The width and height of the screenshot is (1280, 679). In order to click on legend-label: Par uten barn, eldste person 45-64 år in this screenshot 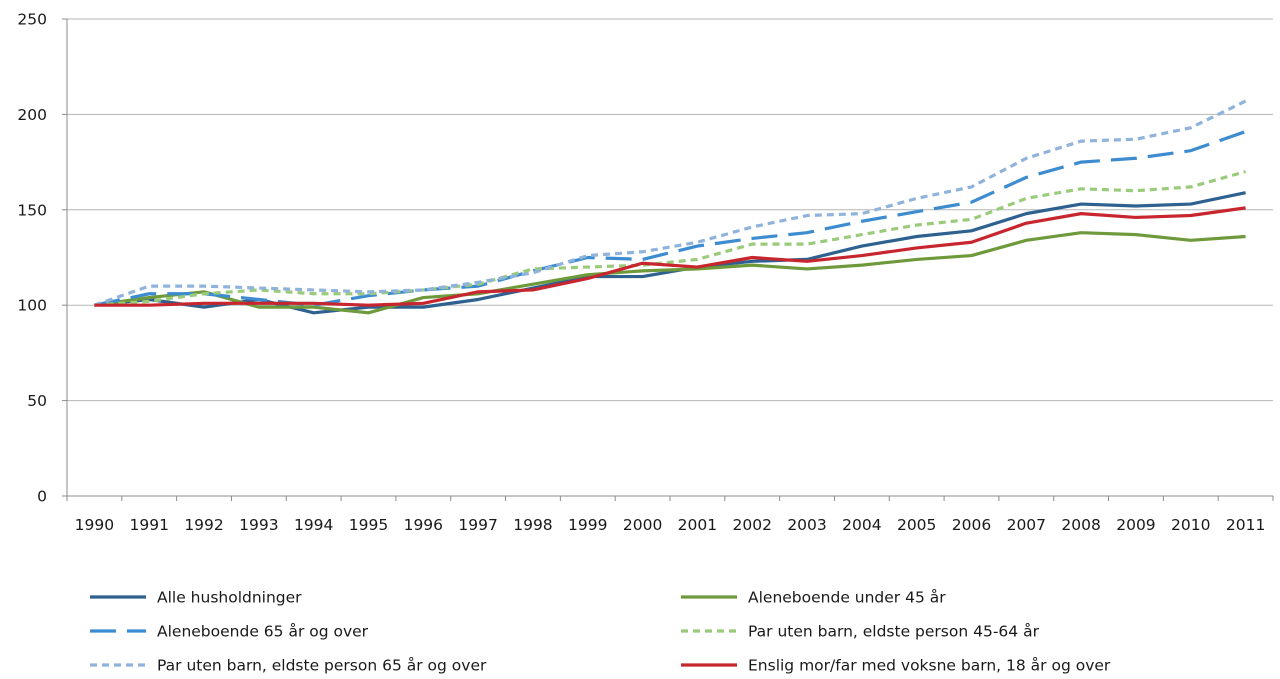, I will do `click(894, 632)`.